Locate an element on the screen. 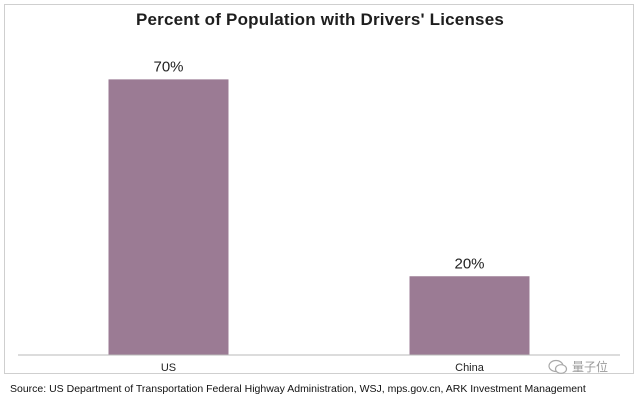 Image resolution: width=640 pixels, height=400 pixels. chat-bubble-icon is located at coordinates (558, 367).